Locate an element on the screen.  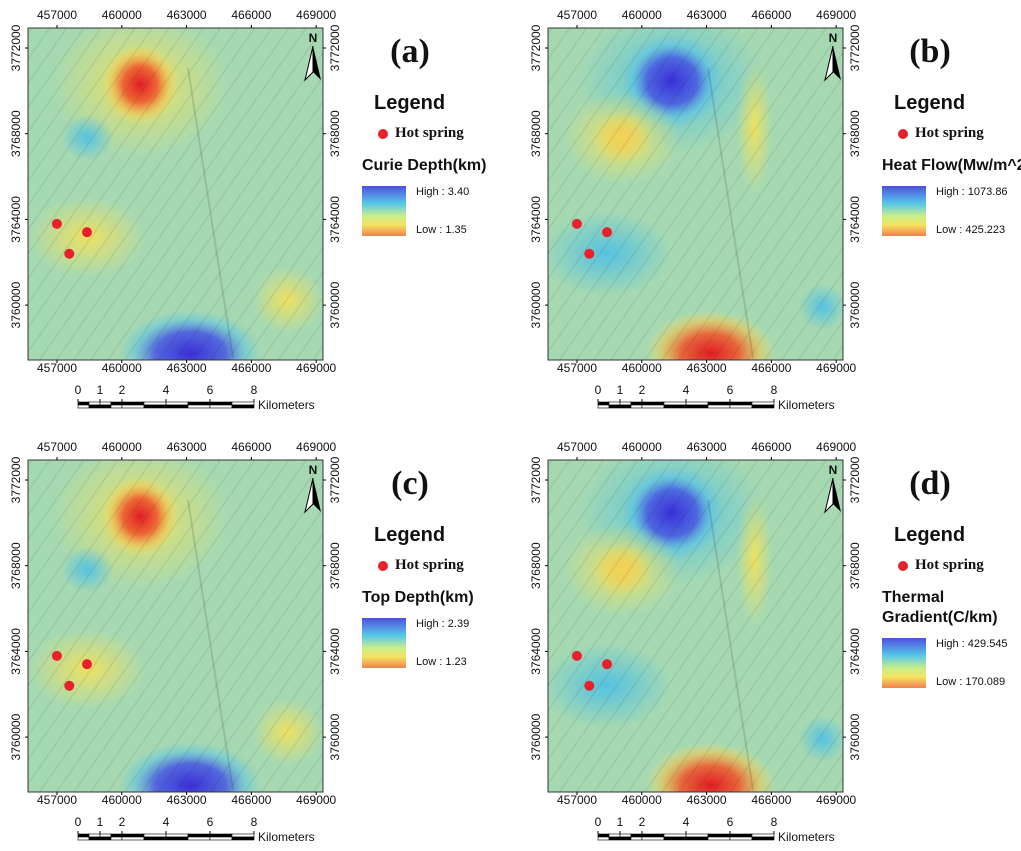
y-tick-label: 3764000 is located at coordinates (855, 219).